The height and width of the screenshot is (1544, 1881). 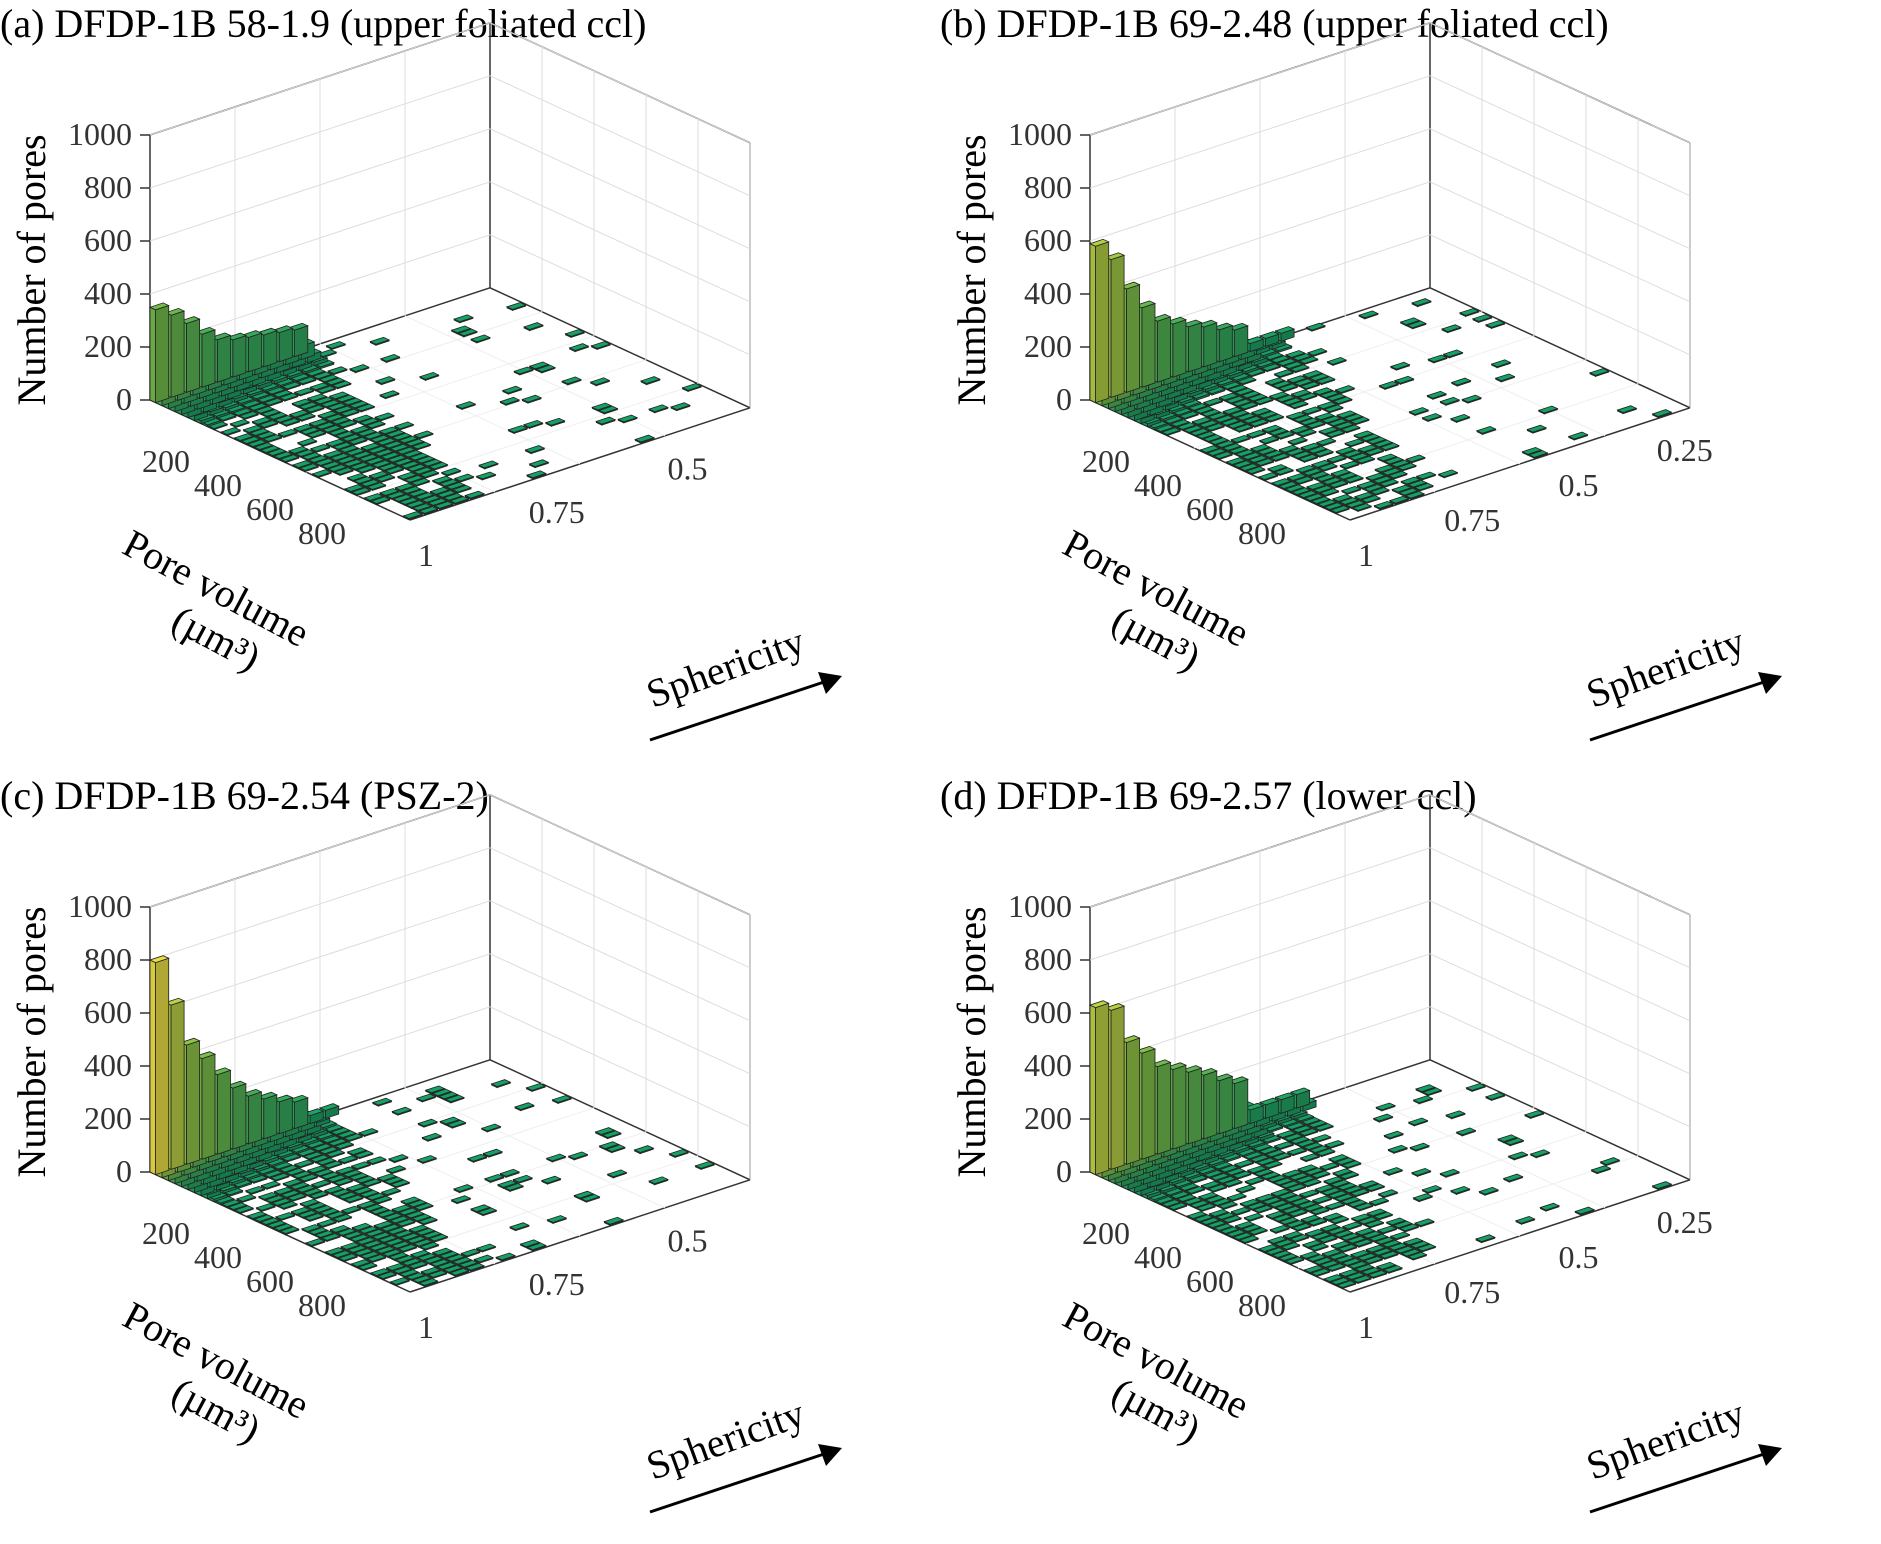 I want to click on axes-box, so click(x=445, y=1043).